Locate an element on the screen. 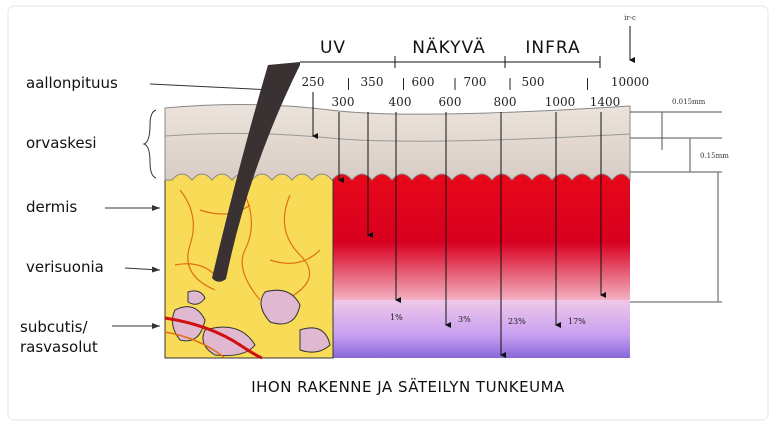 The image size is (779, 428). penetration-label: 17% is located at coordinates (577, 321).